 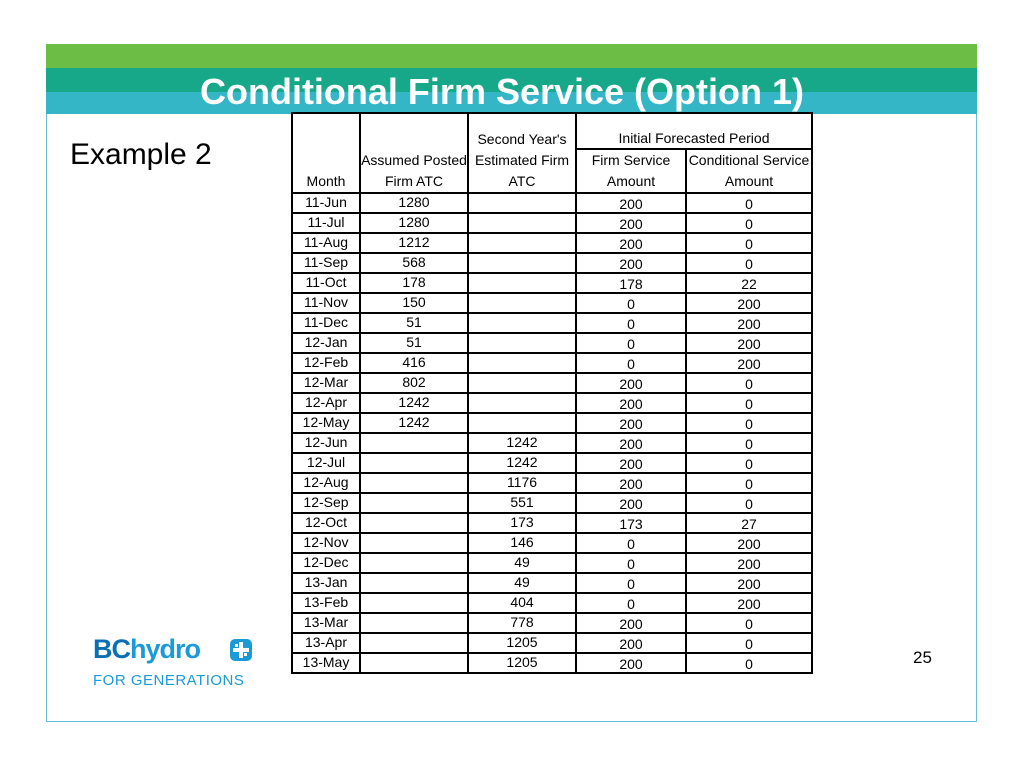 I want to click on table-row: 12-Apr 1242 200 0, so click(x=552, y=403).